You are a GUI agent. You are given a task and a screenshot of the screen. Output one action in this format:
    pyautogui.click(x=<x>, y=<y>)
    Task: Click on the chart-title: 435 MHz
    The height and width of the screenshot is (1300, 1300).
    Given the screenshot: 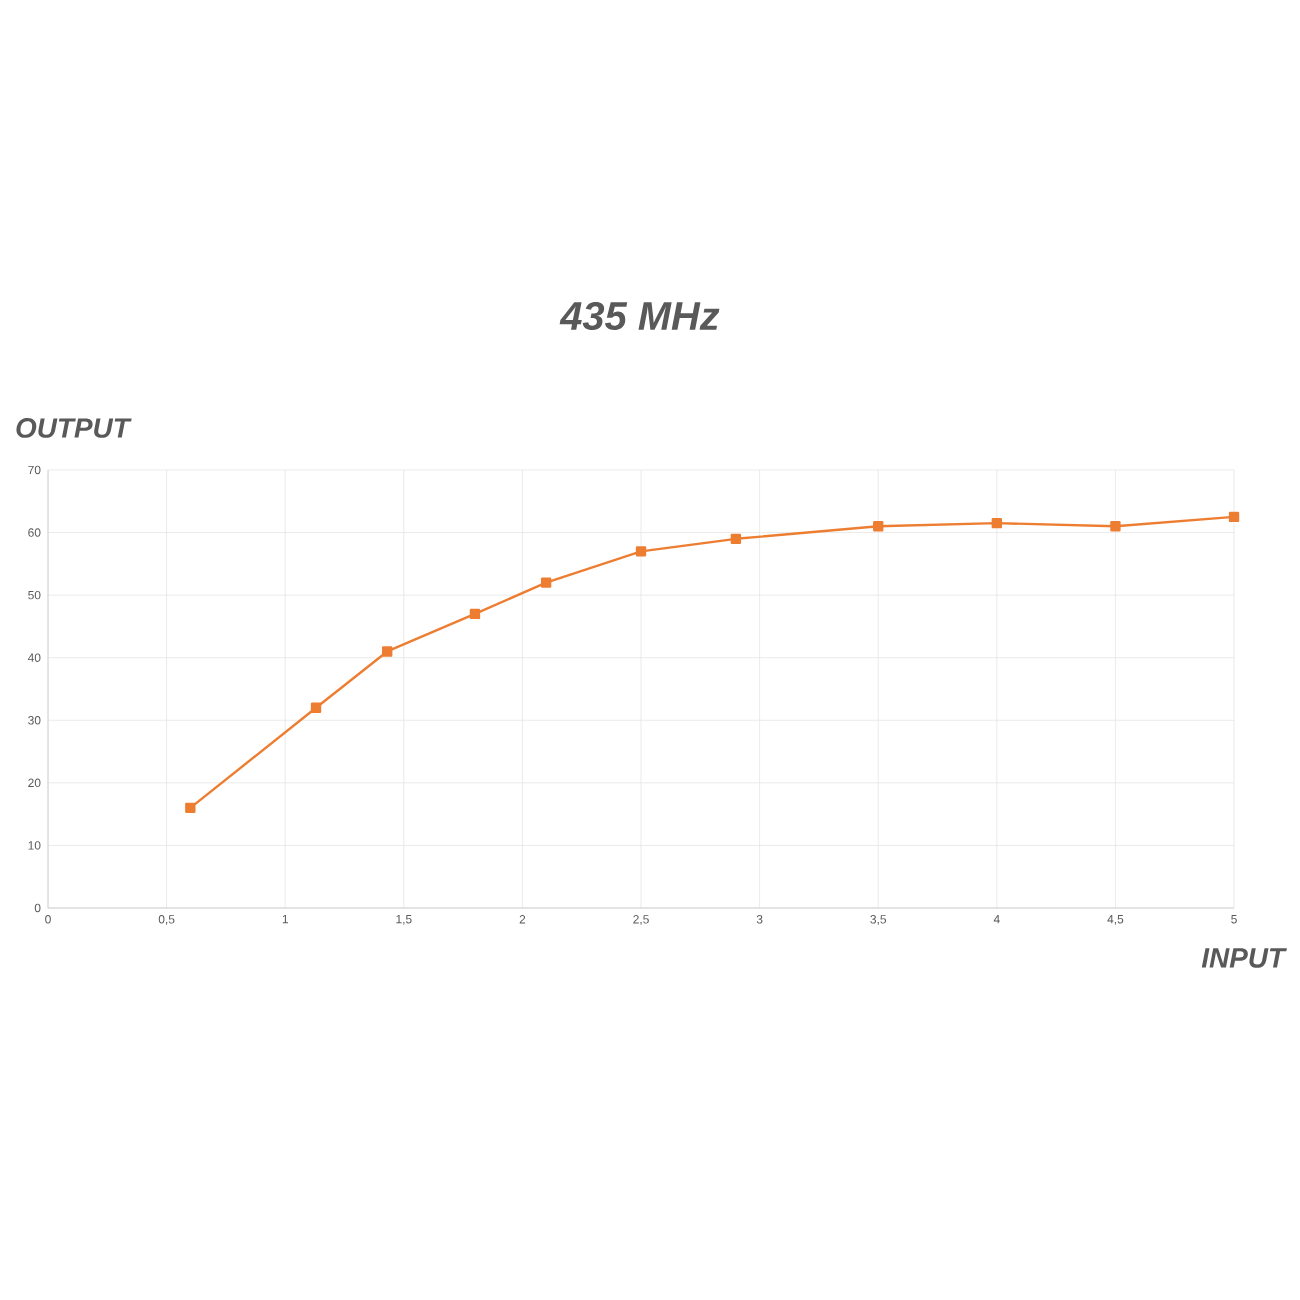 What is the action you would take?
    pyautogui.click(x=639, y=316)
    